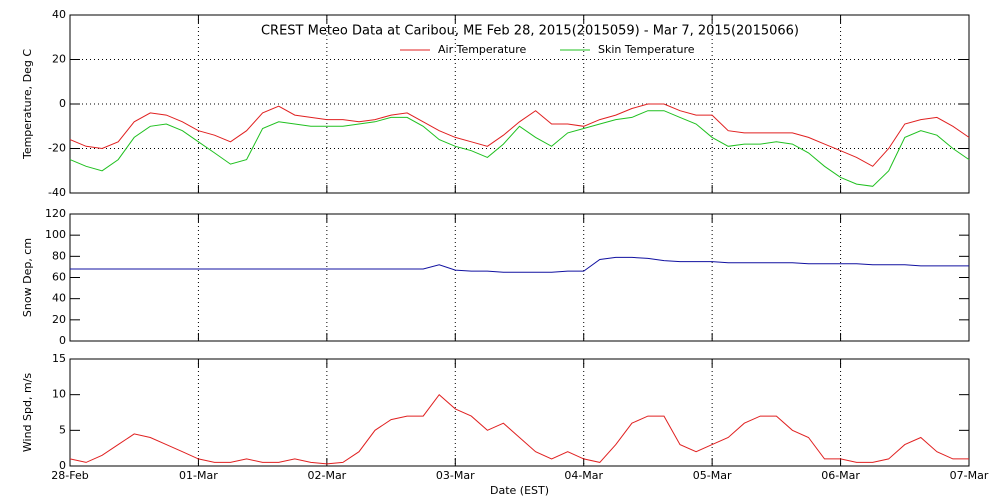  Describe the element at coordinates (59, 255) in the screenshot. I see `y-tick-label: 80` at that location.